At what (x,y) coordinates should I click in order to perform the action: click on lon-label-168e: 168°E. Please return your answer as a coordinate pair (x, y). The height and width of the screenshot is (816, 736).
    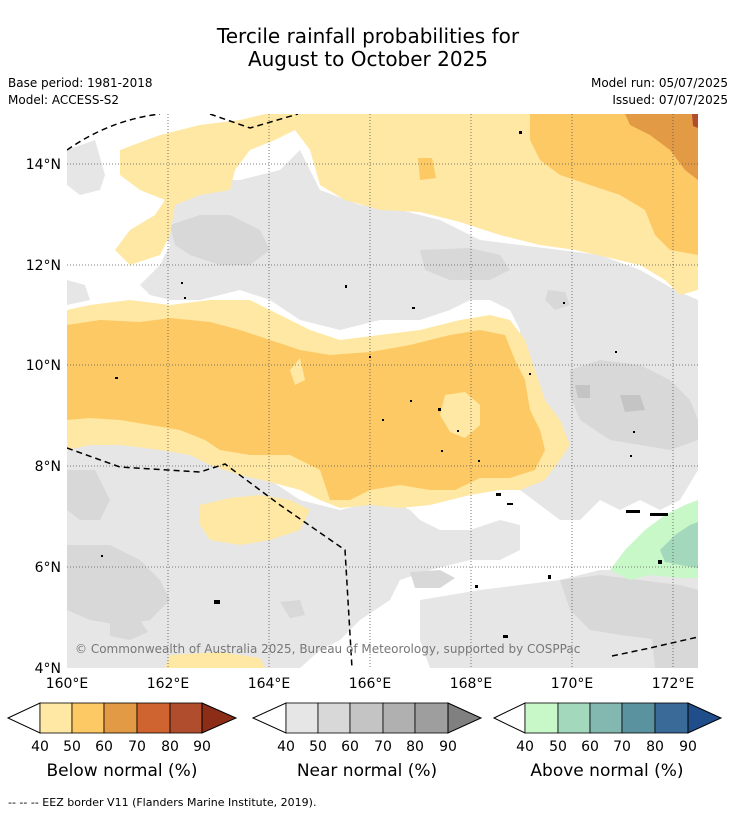
    Looking at the image, I should click on (471, 684).